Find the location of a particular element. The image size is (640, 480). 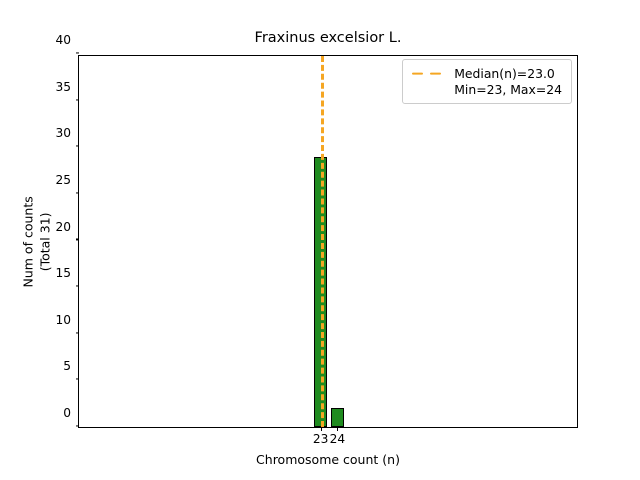

y-axis-tick-label: 15 is located at coordinates (63, 273).